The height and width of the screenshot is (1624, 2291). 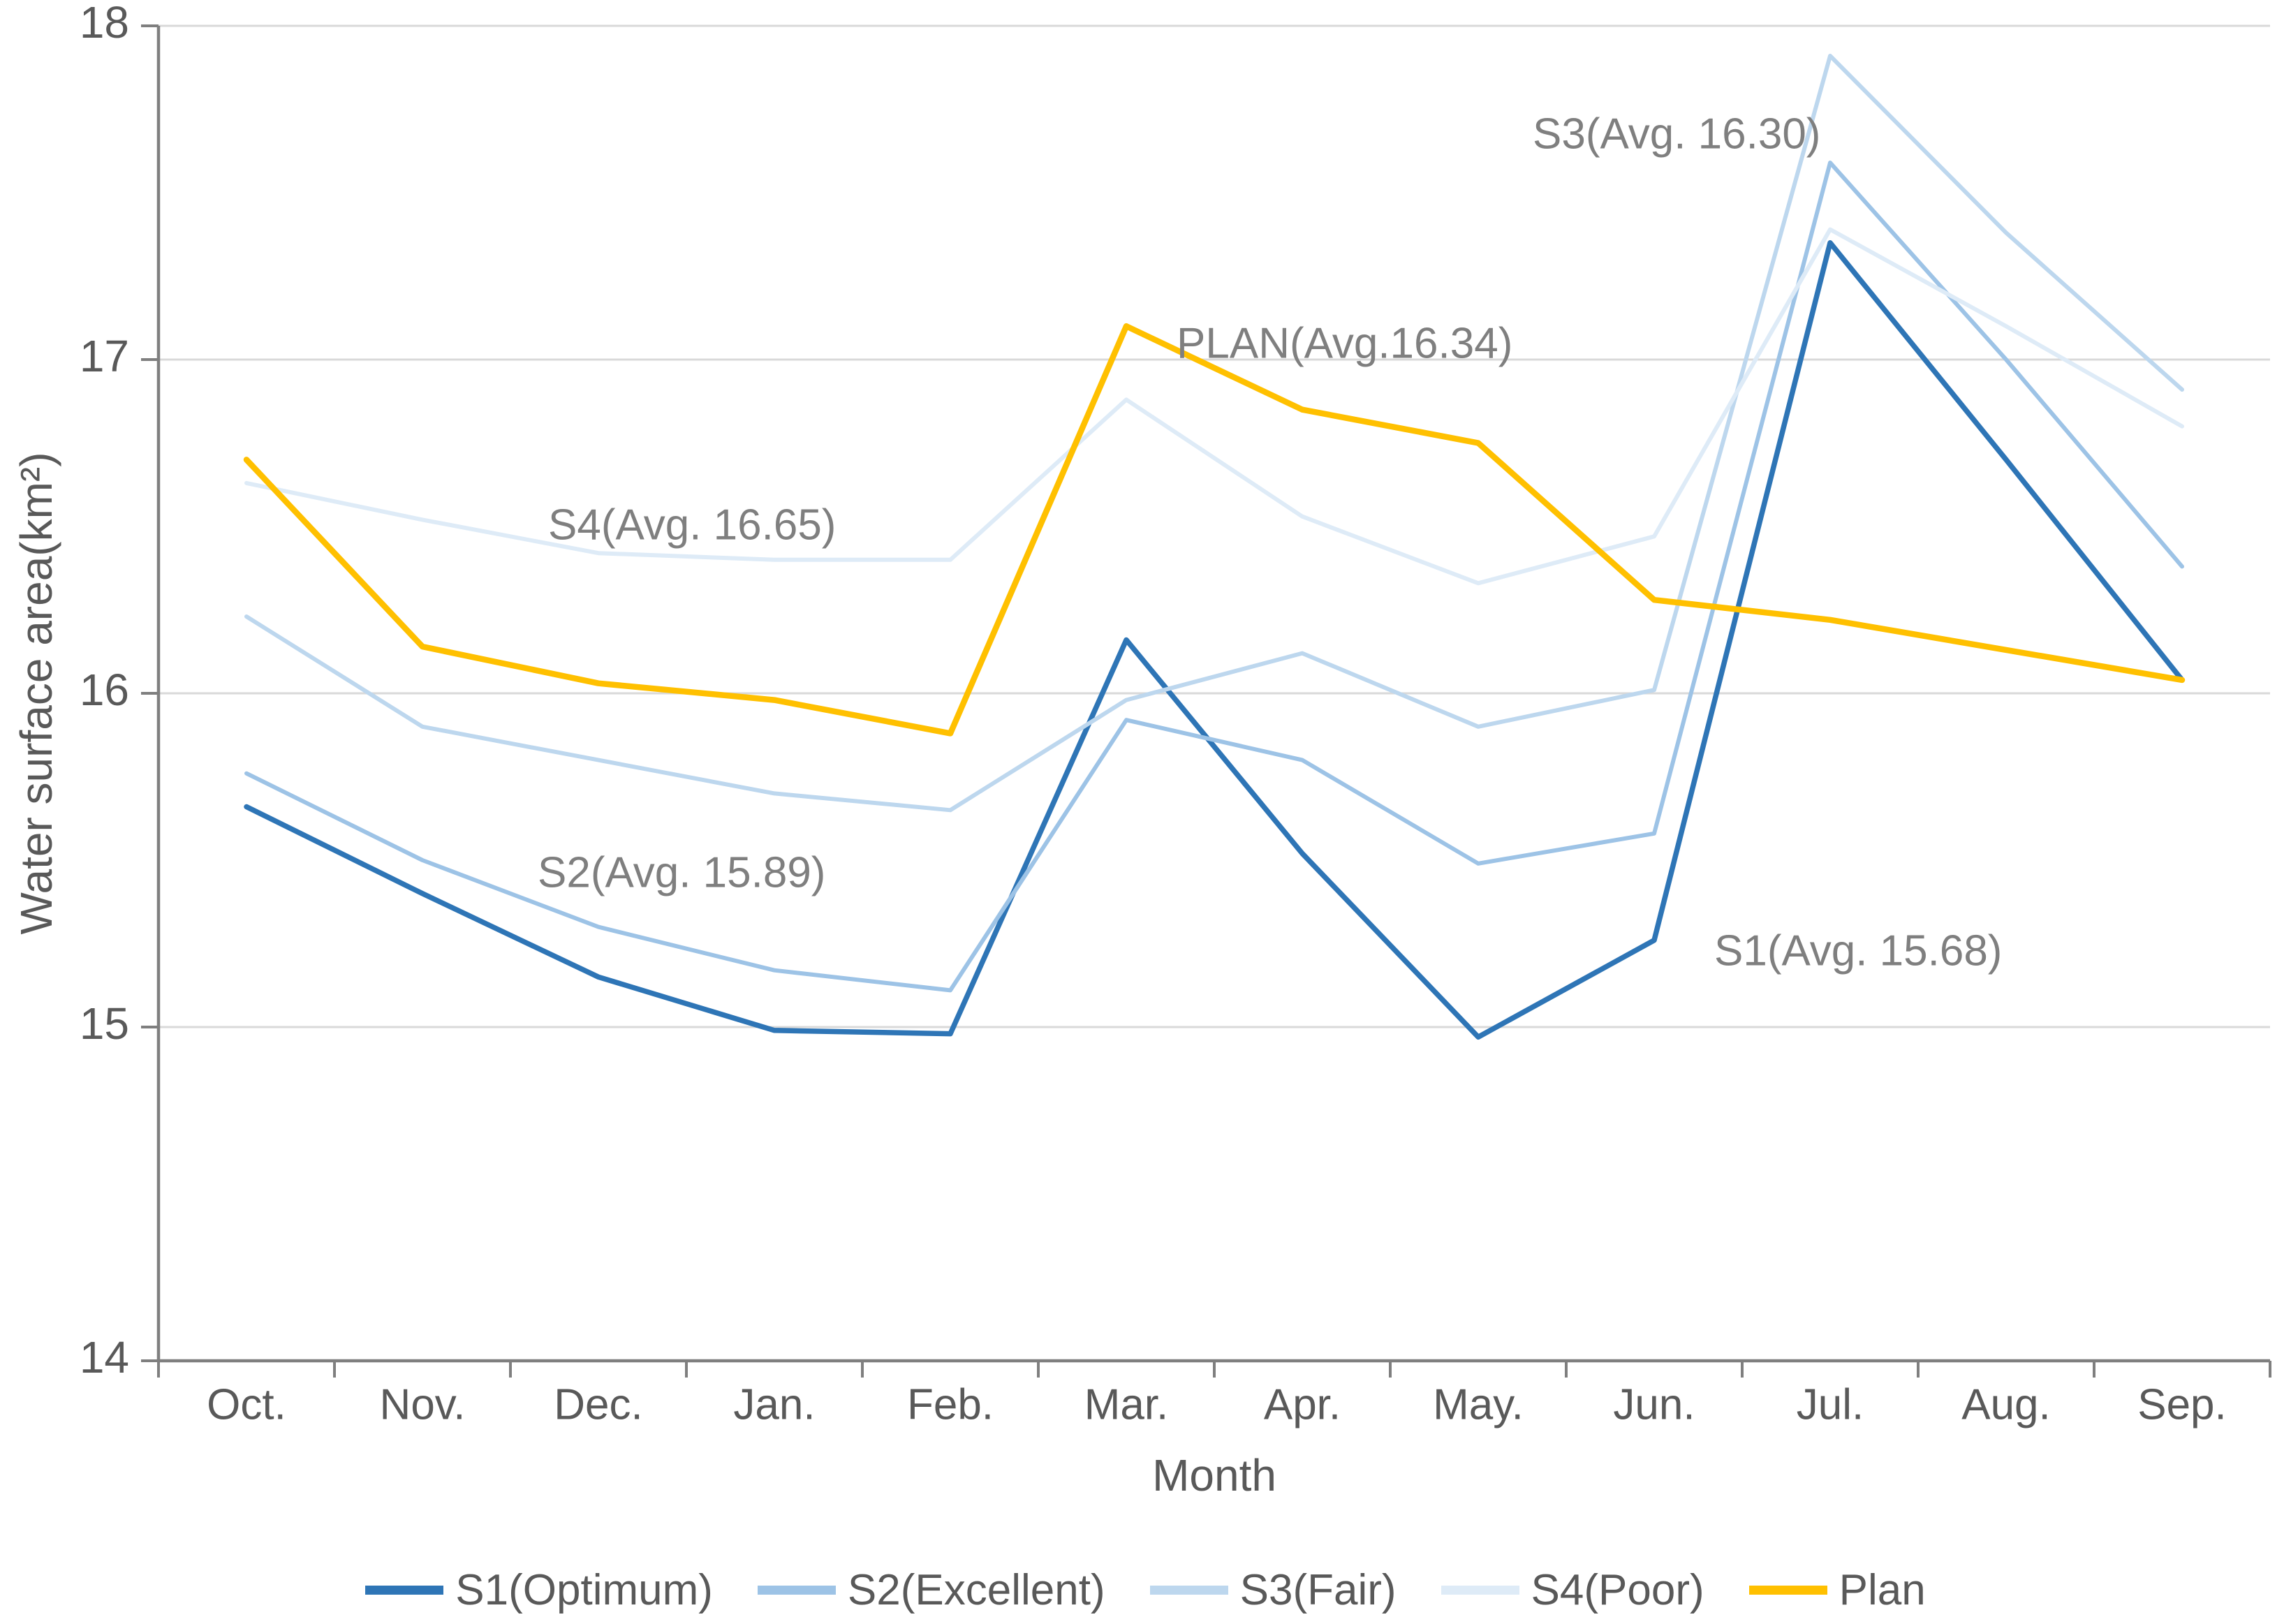 What do you see at coordinates (1126, 1405) in the screenshot?
I see `x-tick-label-mar: Mar.` at bounding box center [1126, 1405].